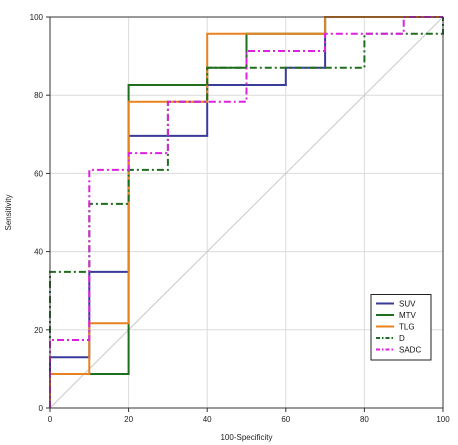  I want to click on x-axis-title: 100-Specificity, so click(246, 437).